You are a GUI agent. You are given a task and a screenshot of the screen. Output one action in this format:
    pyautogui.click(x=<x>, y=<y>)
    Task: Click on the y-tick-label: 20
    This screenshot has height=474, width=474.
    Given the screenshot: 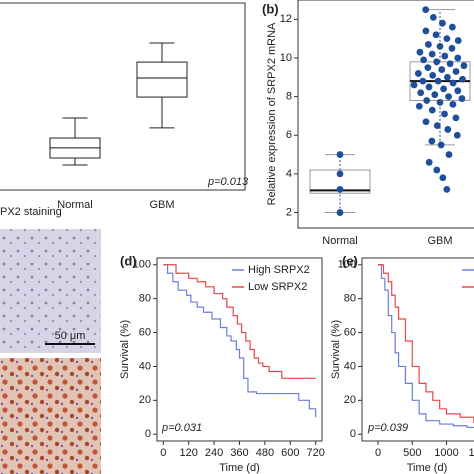 What is the action you would take?
    pyautogui.click(x=350, y=400)
    